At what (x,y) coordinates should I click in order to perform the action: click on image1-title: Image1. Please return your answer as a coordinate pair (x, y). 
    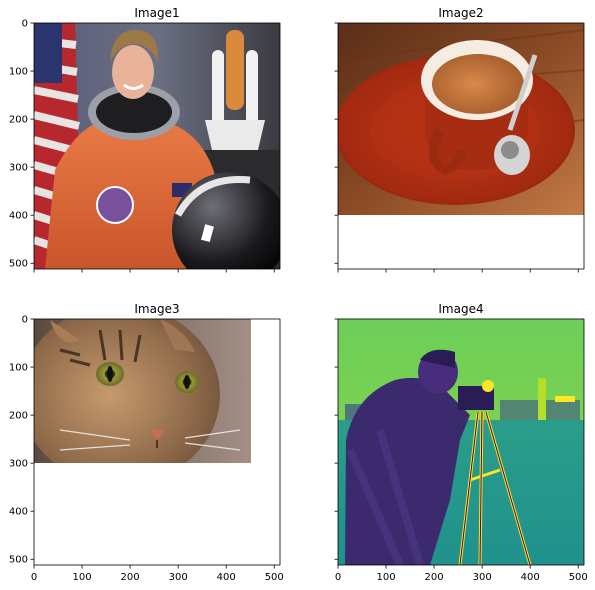
    Looking at the image, I should click on (156, 13).